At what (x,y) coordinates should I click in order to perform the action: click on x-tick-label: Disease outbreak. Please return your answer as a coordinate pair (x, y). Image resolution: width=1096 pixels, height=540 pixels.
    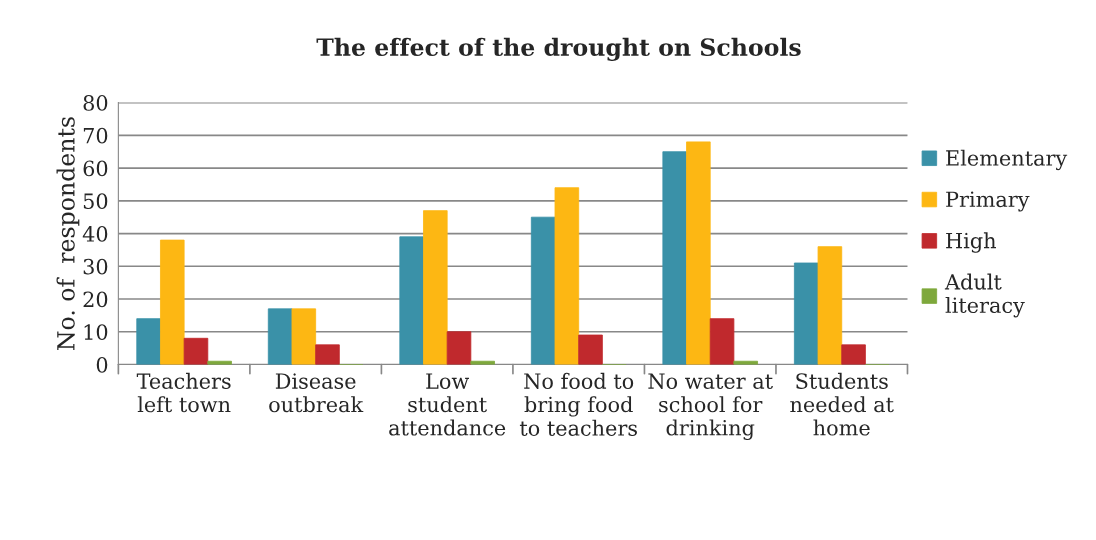
    Looking at the image, I should click on (316, 393).